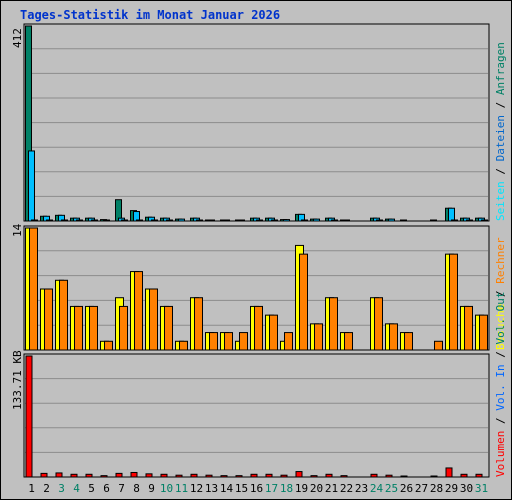  I want to click on x-label-day-20: 20, so click(316, 488).